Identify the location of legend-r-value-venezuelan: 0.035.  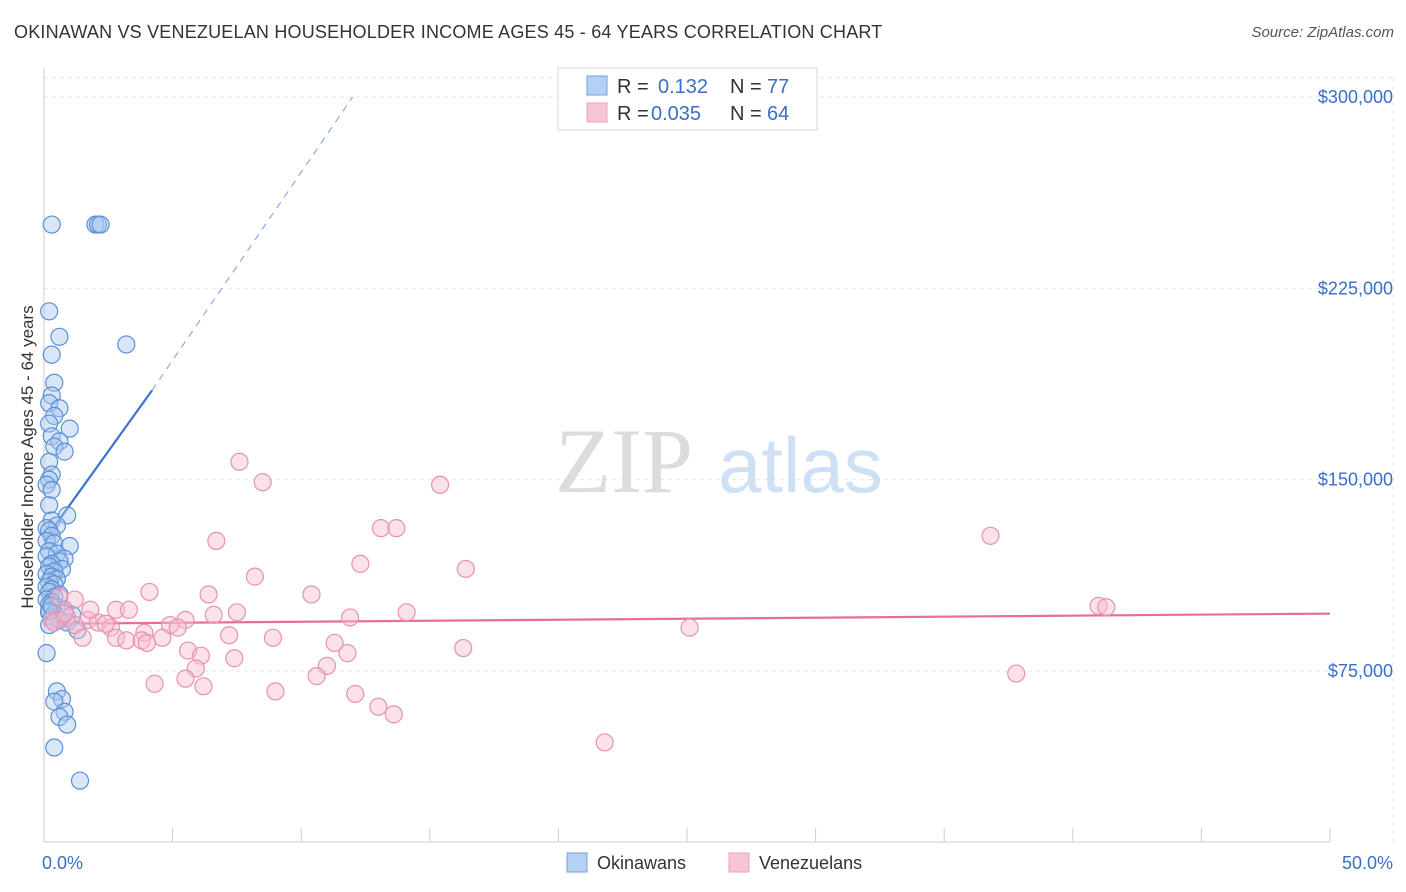
(676, 114).